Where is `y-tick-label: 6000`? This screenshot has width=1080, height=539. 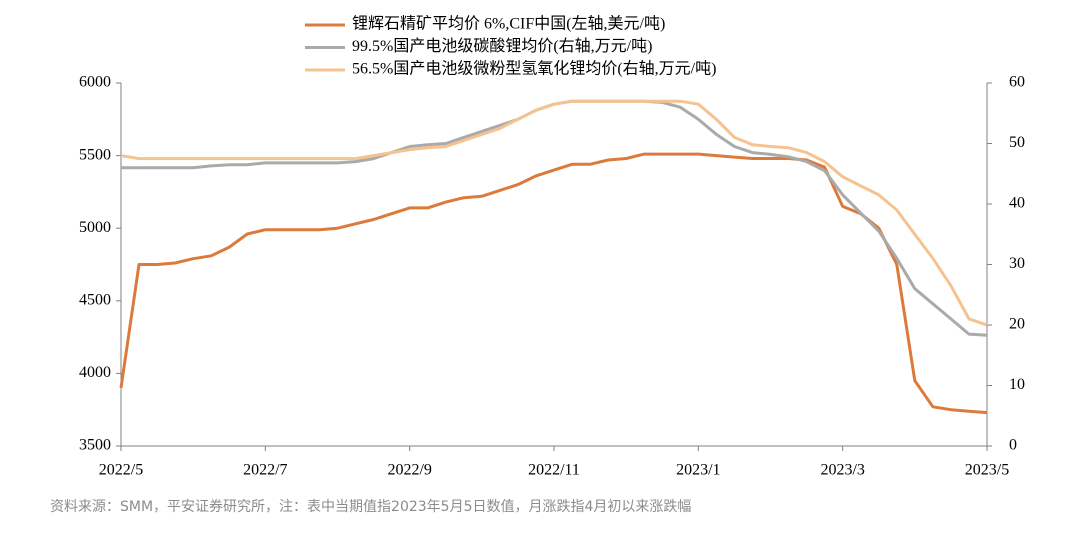
y-tick-label: 6000 is located at coordinates (95, 82).